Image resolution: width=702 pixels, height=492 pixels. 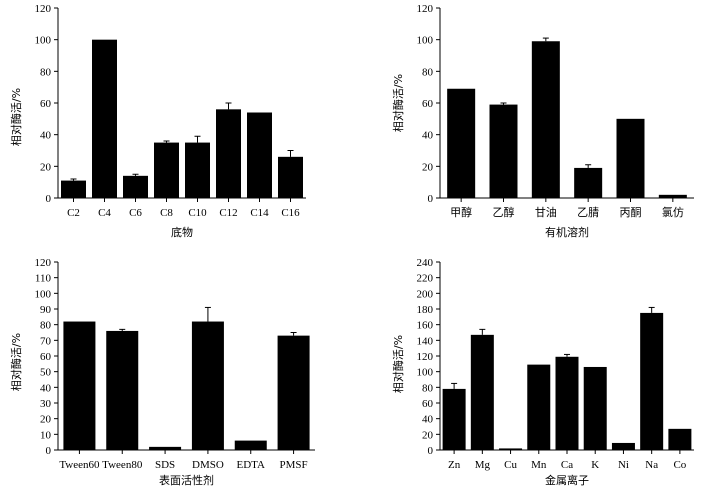 I want to click on x-tick-label: C6, so click(x=135, y=213).